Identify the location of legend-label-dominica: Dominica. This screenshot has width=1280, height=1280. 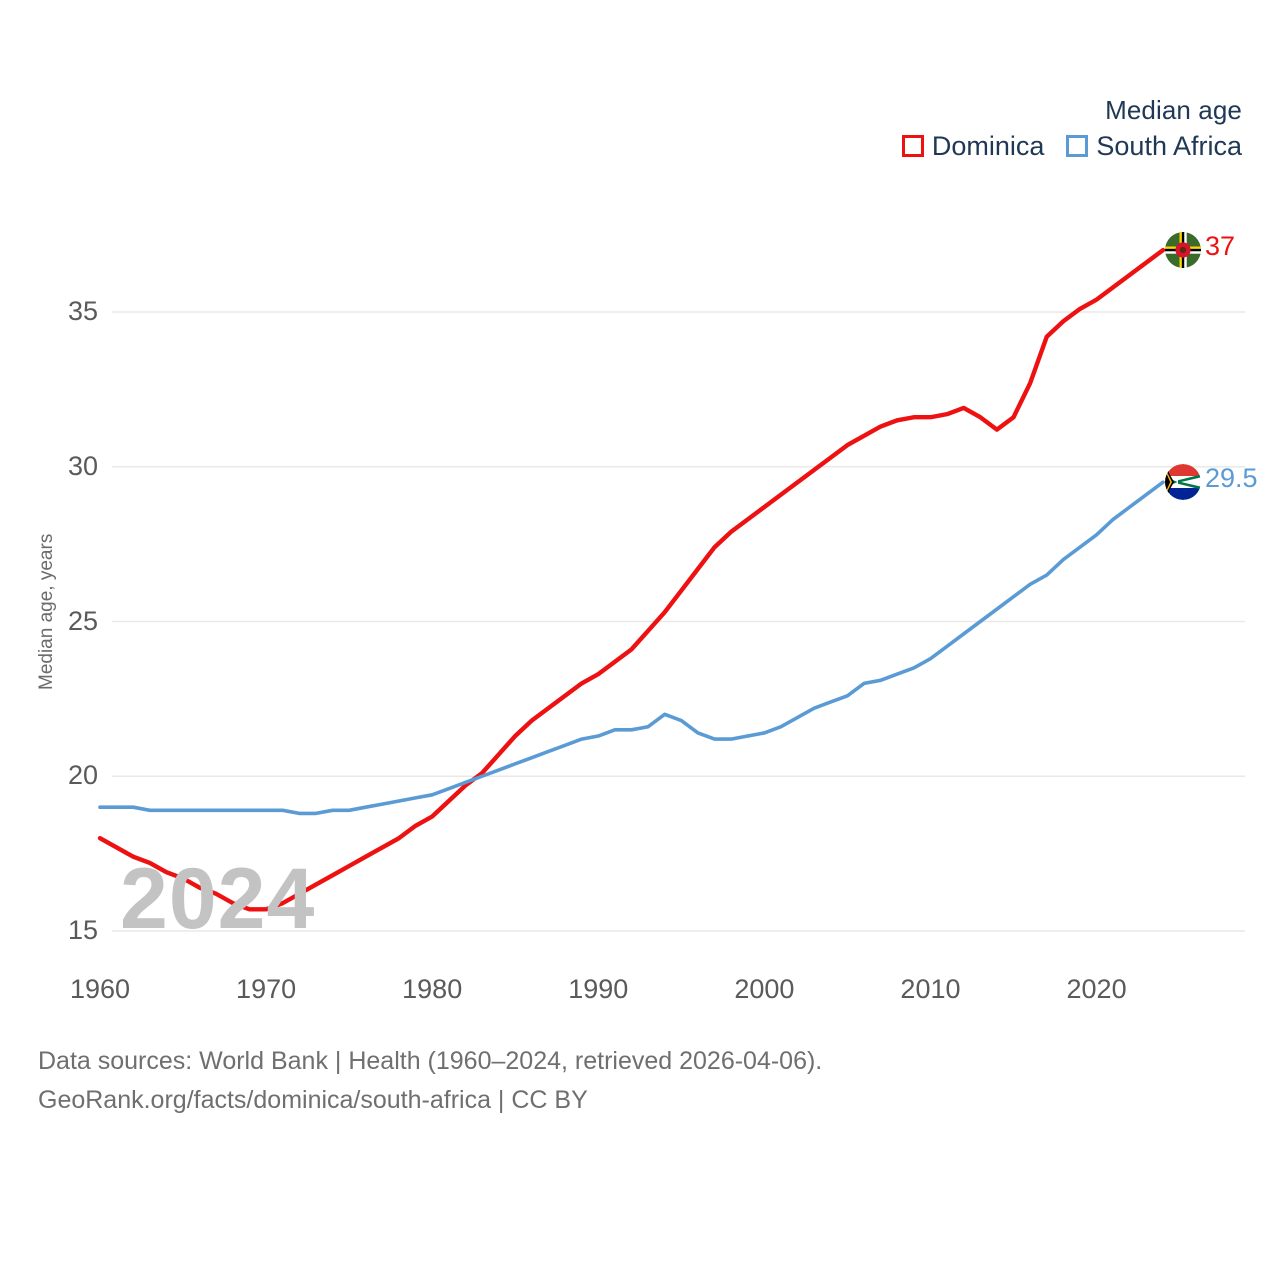
(988, 145).